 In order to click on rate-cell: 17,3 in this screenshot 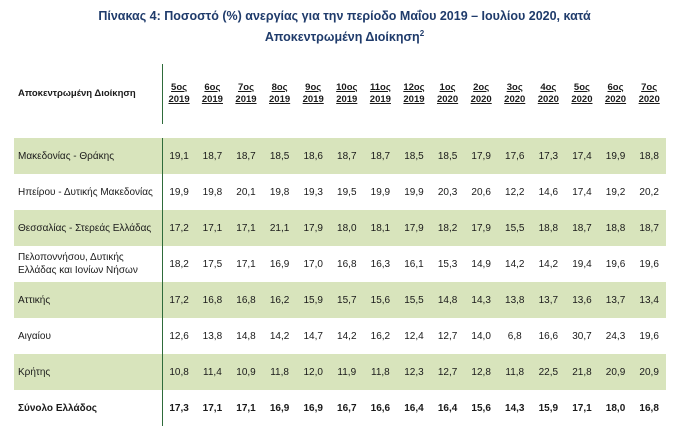, I will do `click(179, 408)`.